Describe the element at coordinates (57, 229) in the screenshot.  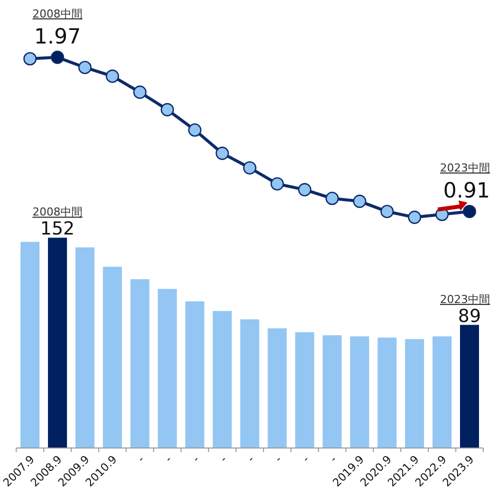
I see `data-label: 152` at that location.